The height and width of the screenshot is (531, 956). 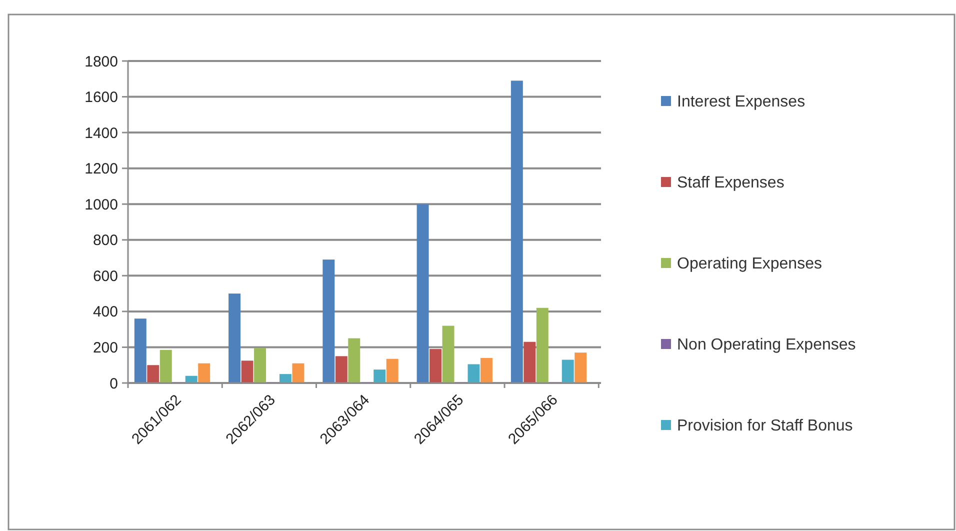 I want to click on legend-label: Non Operating Expenses, so click(x=766, y=345).